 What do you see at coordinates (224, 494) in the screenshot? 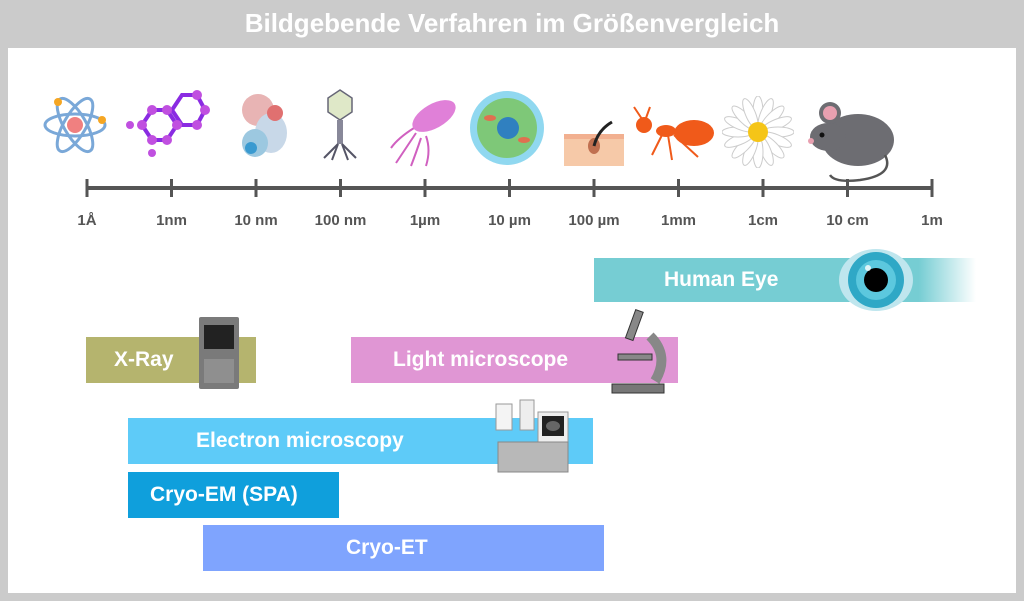
I see `method-label: Cryo-EM (SPA)` at bounding box center [224, 494].